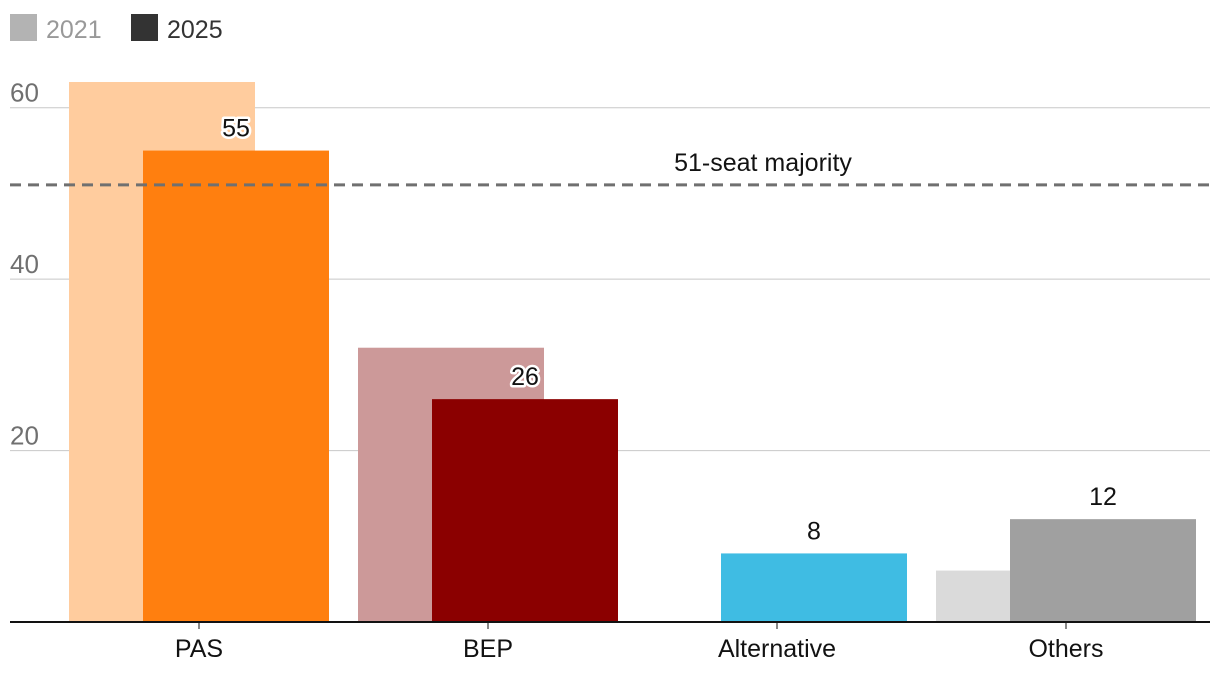 This screenshot has width=1220, height=682. I want to click on data-label-alternative: 8, so click(814, 531).